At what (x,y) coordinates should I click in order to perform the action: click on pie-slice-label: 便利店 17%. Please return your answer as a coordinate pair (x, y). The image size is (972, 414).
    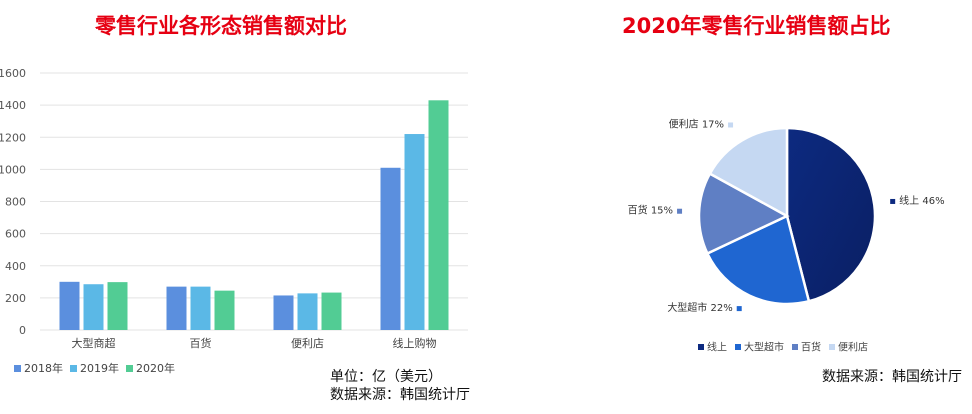
    Looking at the image, I should click on (696, 123).